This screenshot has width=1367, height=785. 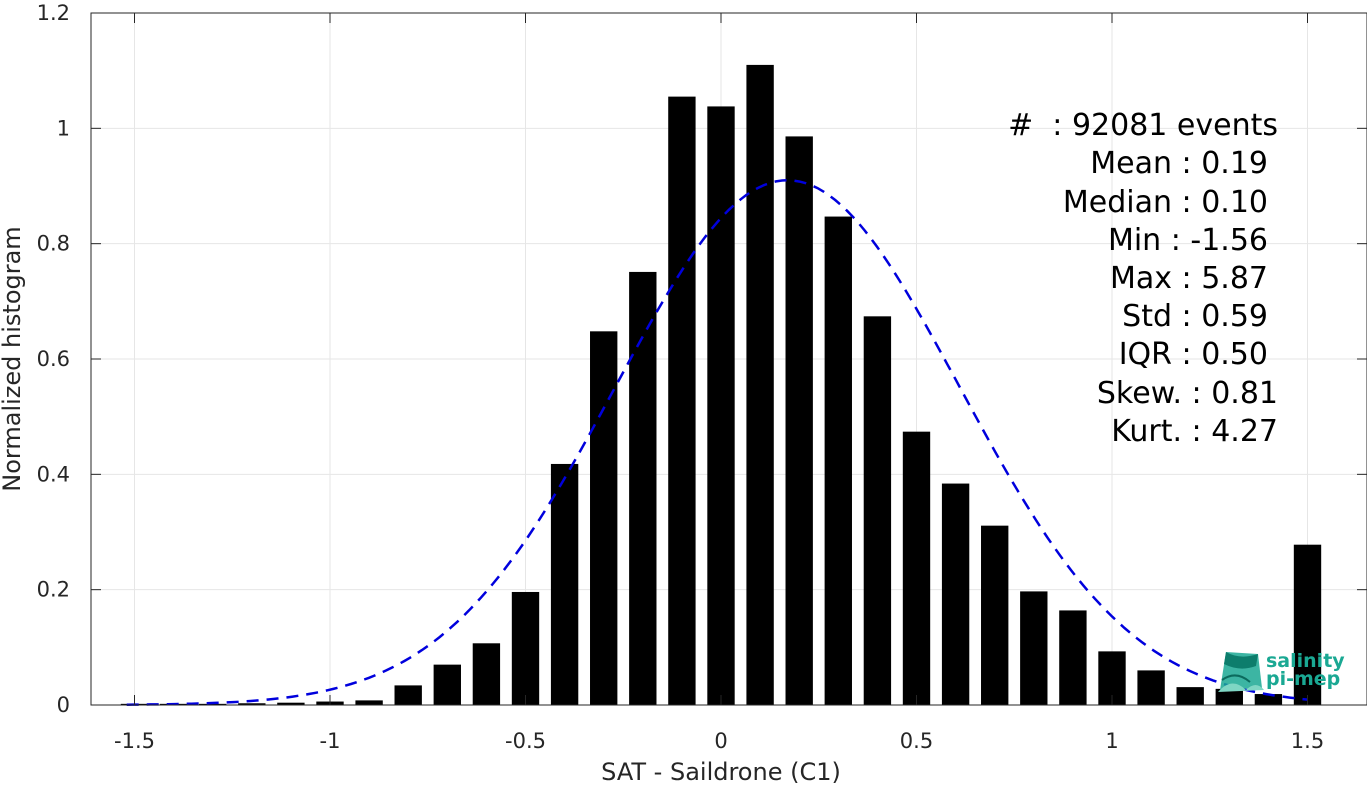 What do you see at coordinates (1305, 661) in the screenshot?
I see `logo-text-salinity: salinity` at bounding box center [1305, 661].